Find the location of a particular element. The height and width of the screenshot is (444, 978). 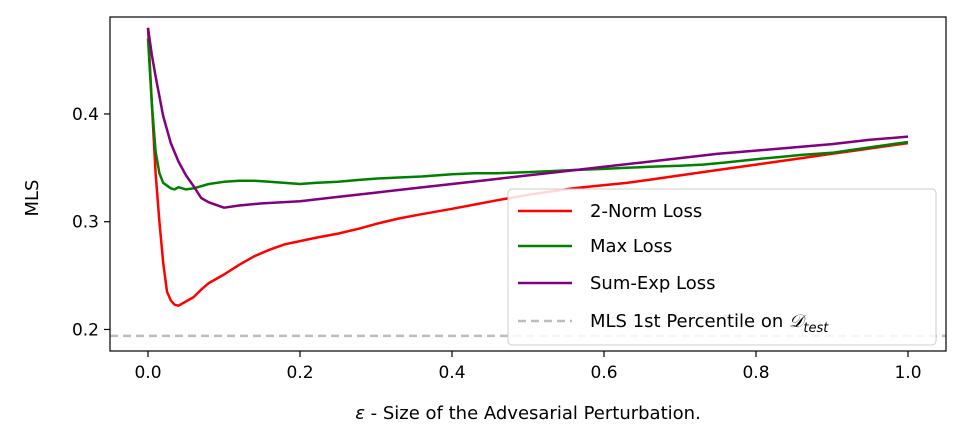

y-tick-label: 0.2 is located at coordinates (85, 330).